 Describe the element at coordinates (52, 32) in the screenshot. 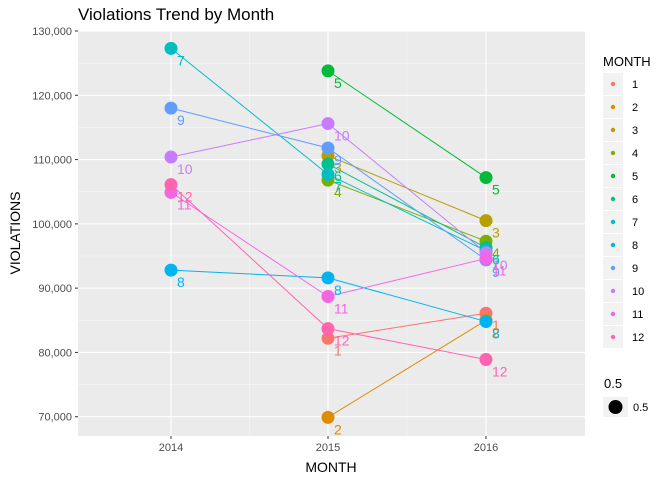

I see `y-tick-label: 130,000` at that location.